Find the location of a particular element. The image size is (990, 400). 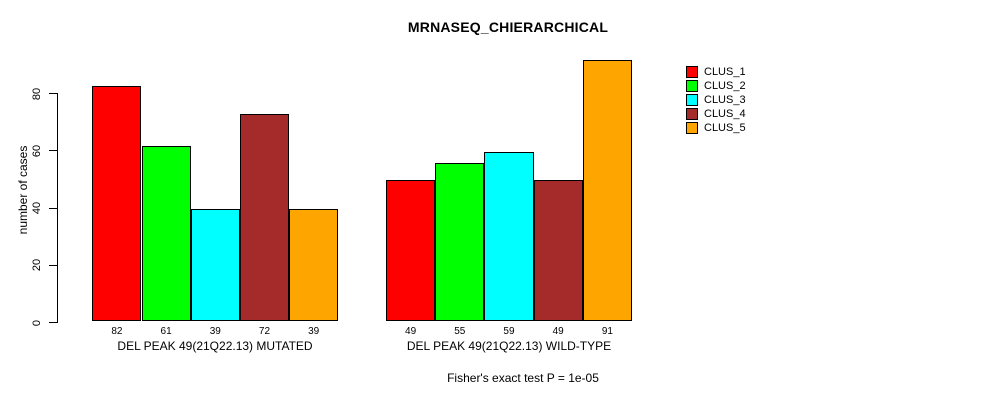

legend-item: CLUS_1 is located at coordinates (716, 72).